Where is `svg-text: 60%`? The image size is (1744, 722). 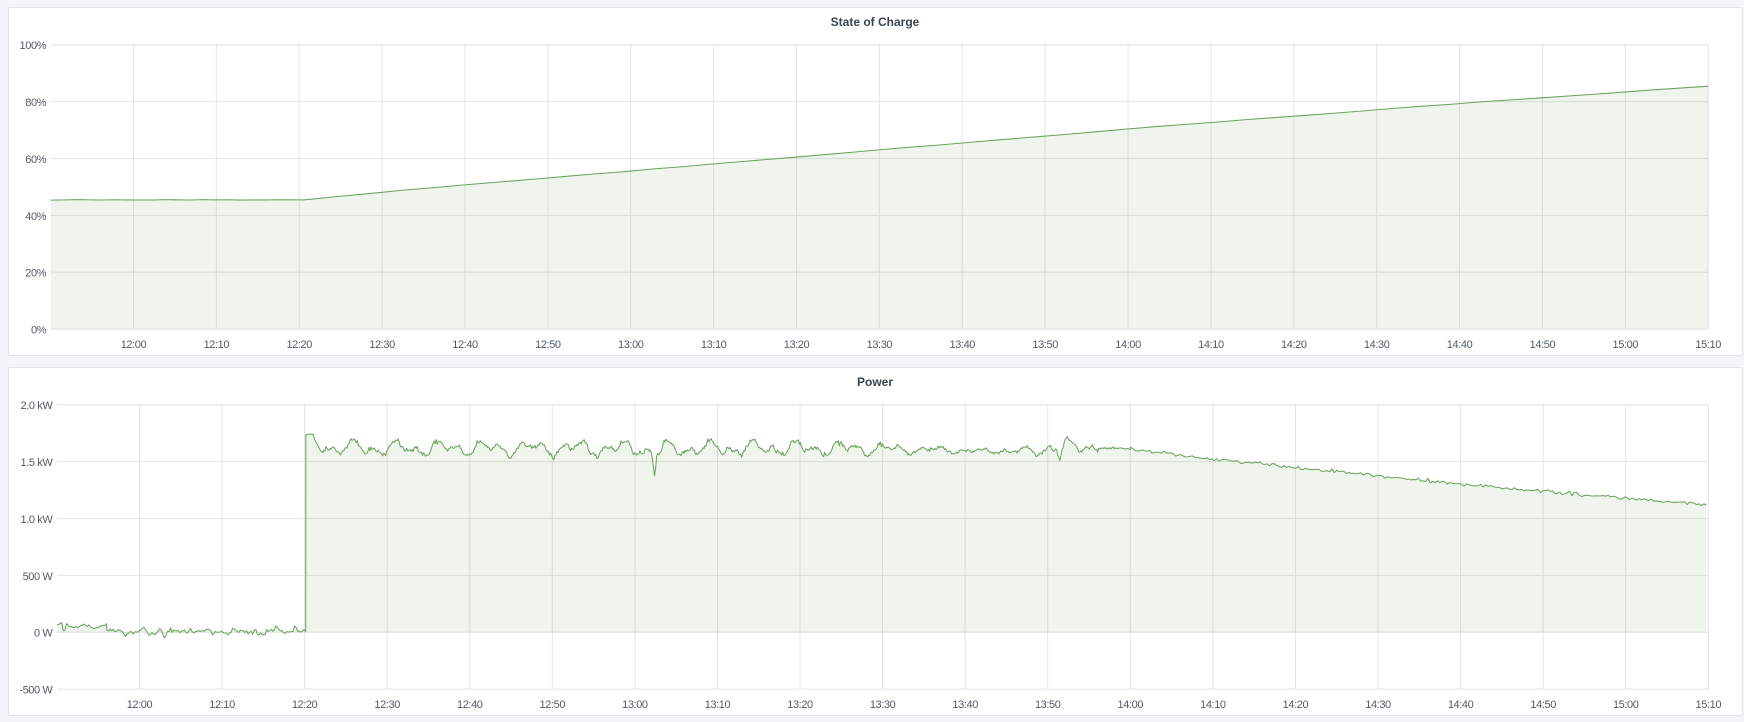 svg-text: 60% is located at coordinates (35, 160).